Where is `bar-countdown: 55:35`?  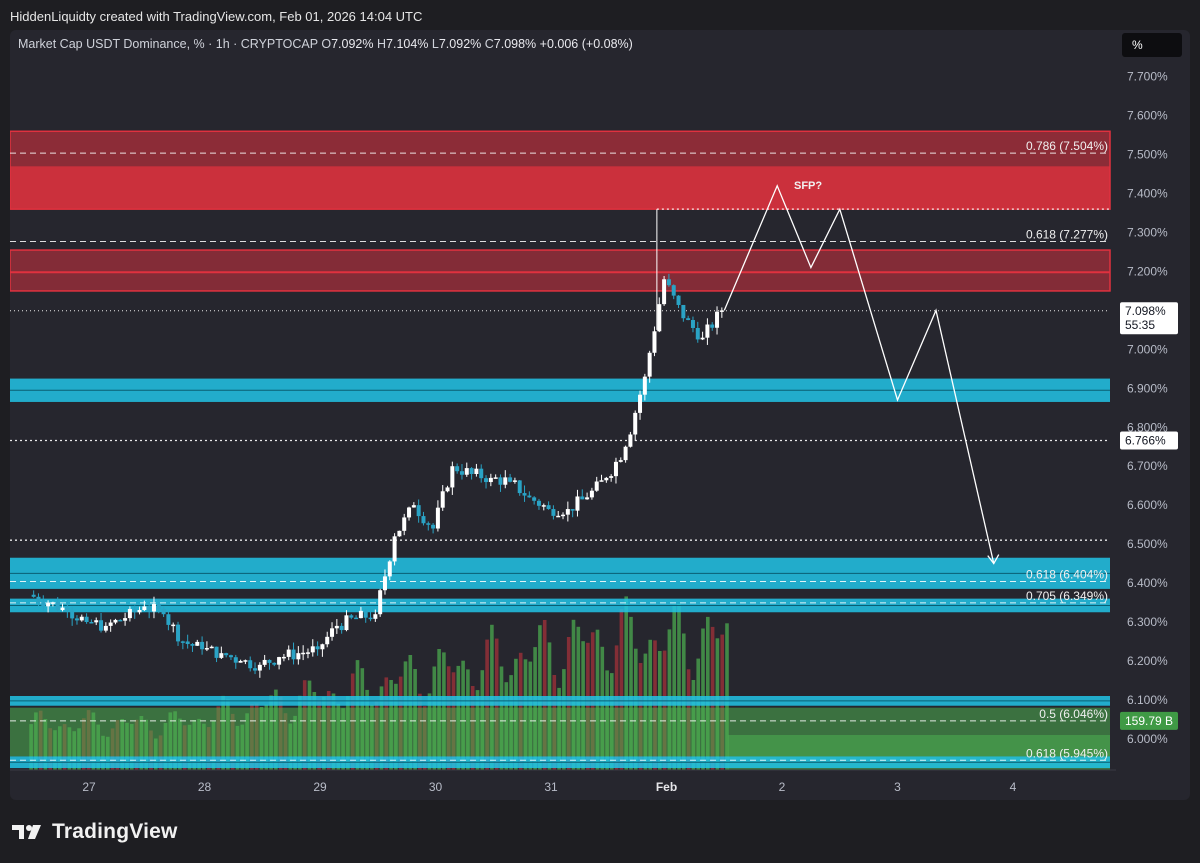 bar-countdown: 55:35 is located at coordinates (1140, 325).